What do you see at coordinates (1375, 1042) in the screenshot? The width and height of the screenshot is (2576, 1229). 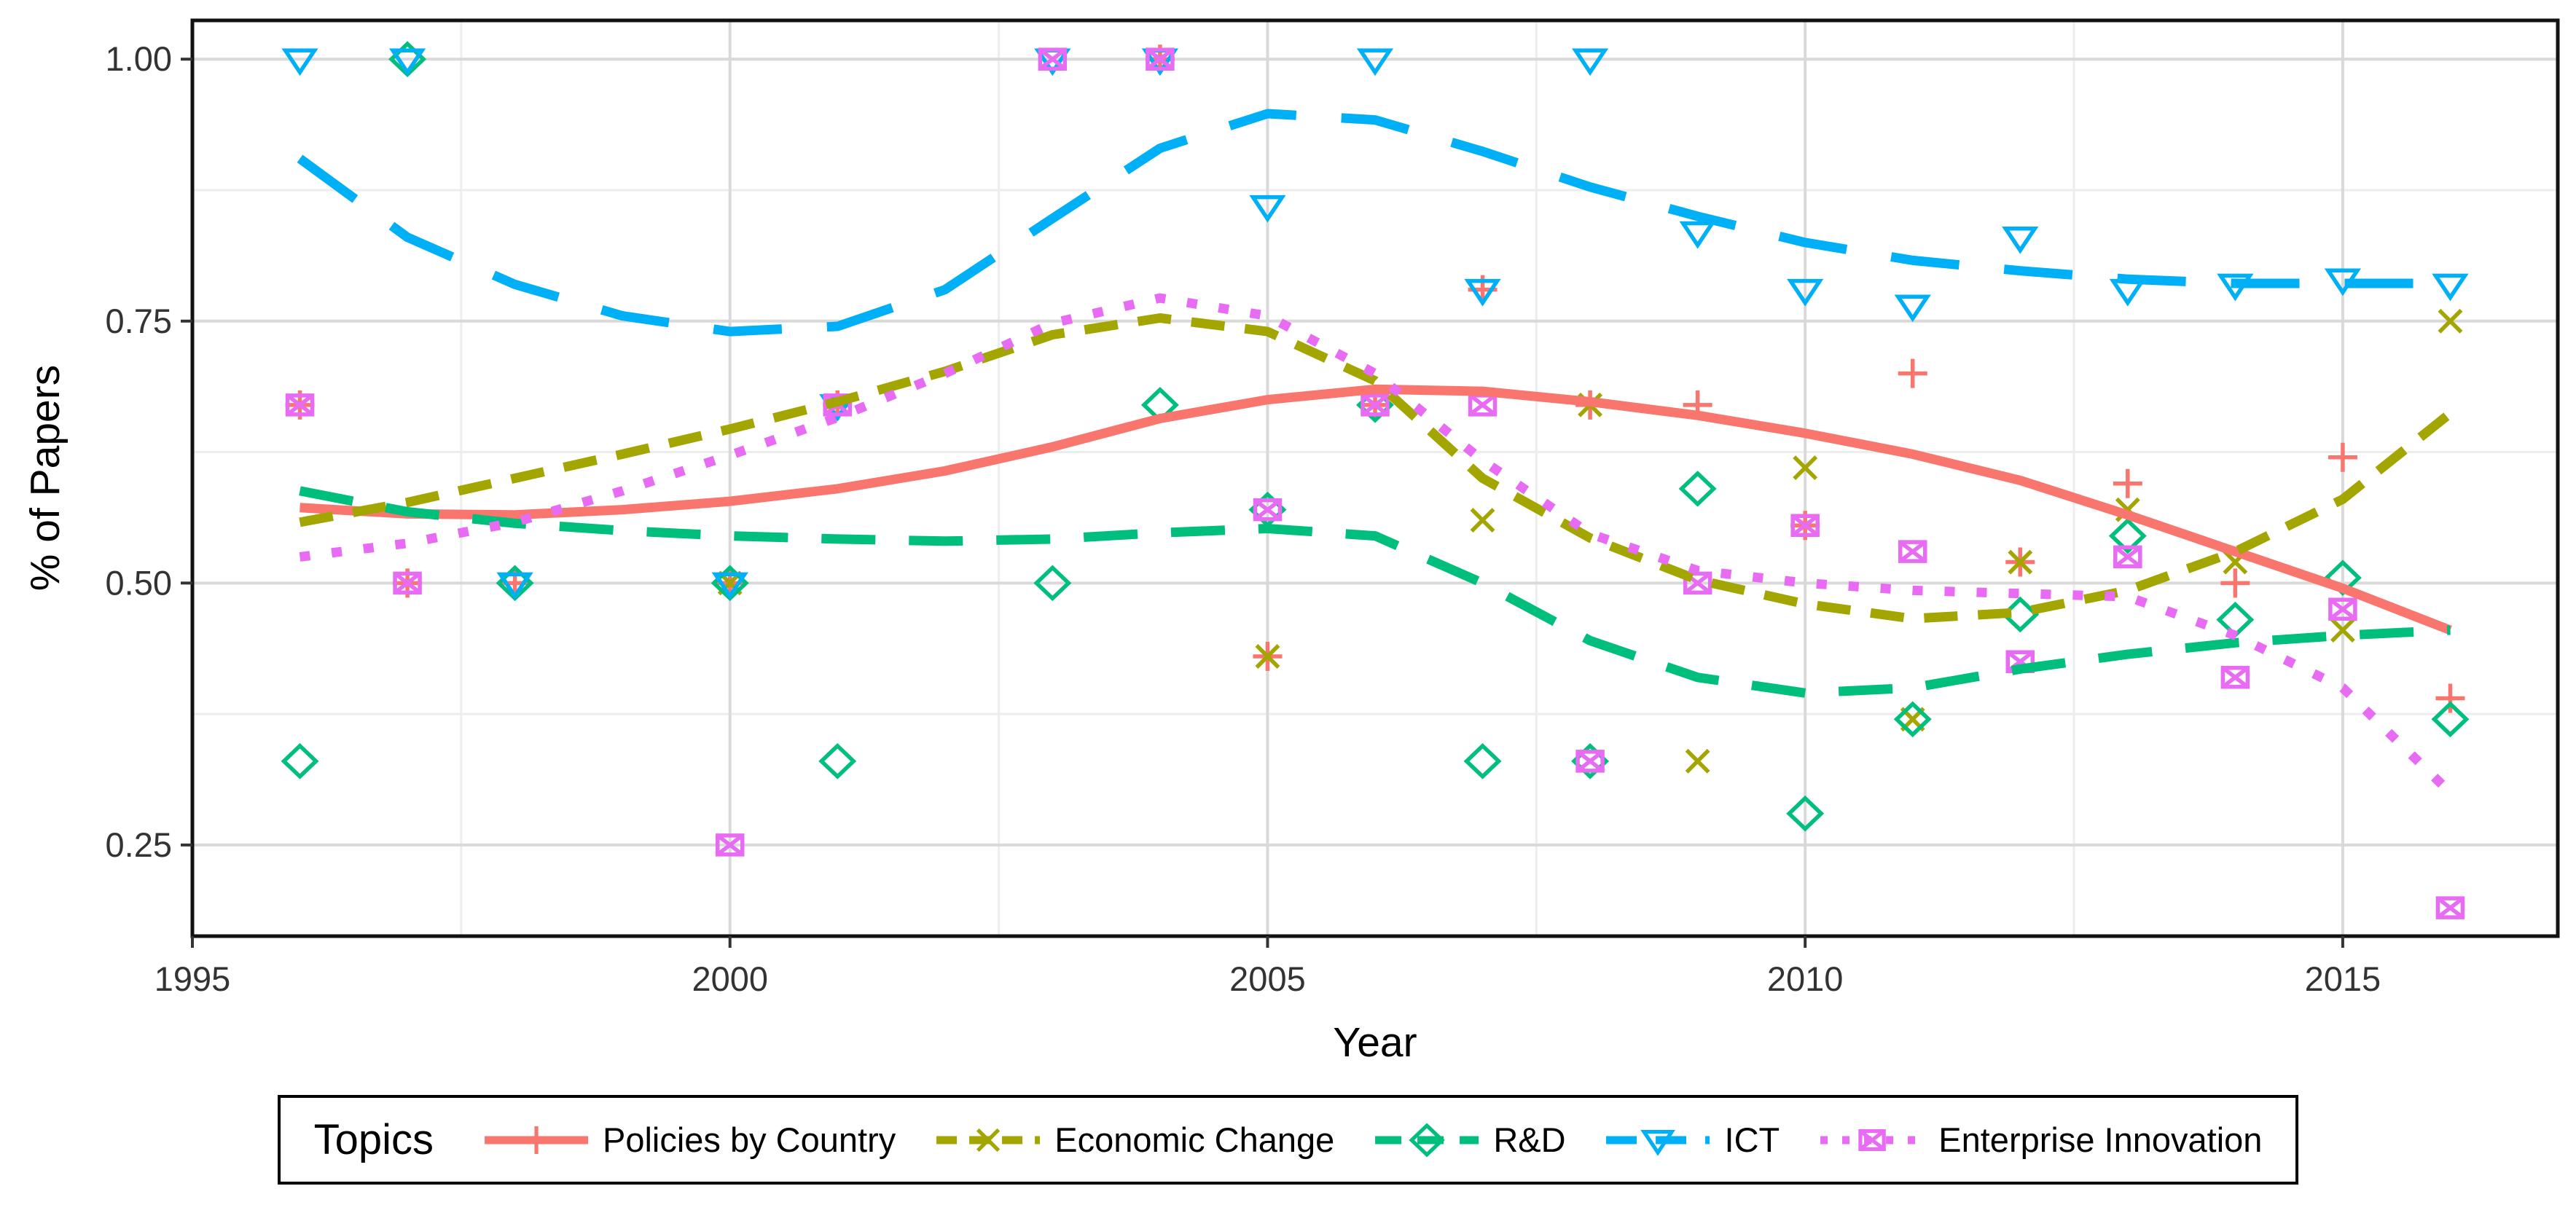 I see `x-axis-title: Year` at bounding box center [1375, 1042].